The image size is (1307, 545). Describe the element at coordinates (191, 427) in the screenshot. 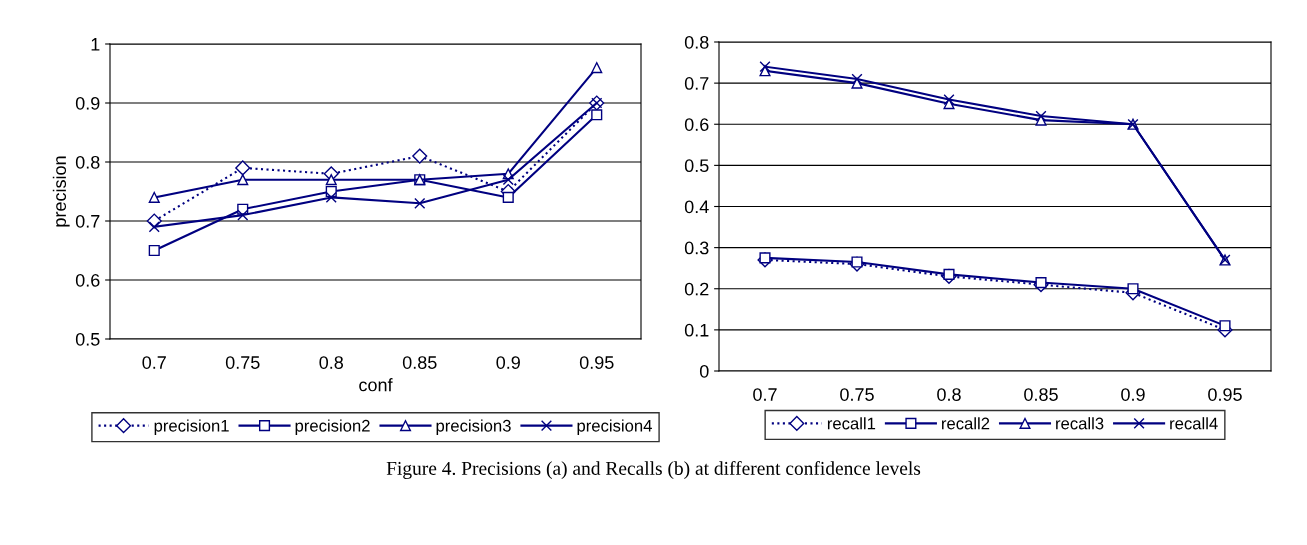

I see `legend-label: precision1` at that location.